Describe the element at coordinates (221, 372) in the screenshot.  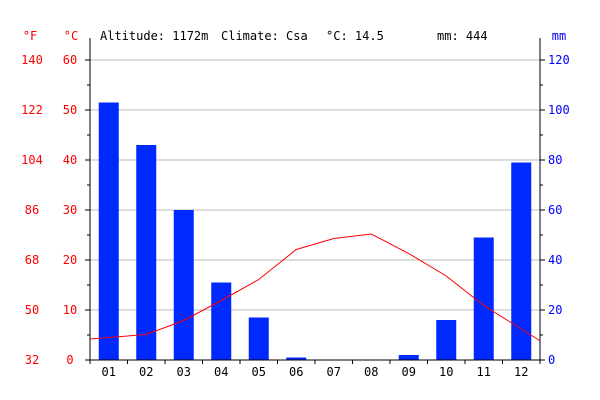
I see `month-label: 04` at that location.